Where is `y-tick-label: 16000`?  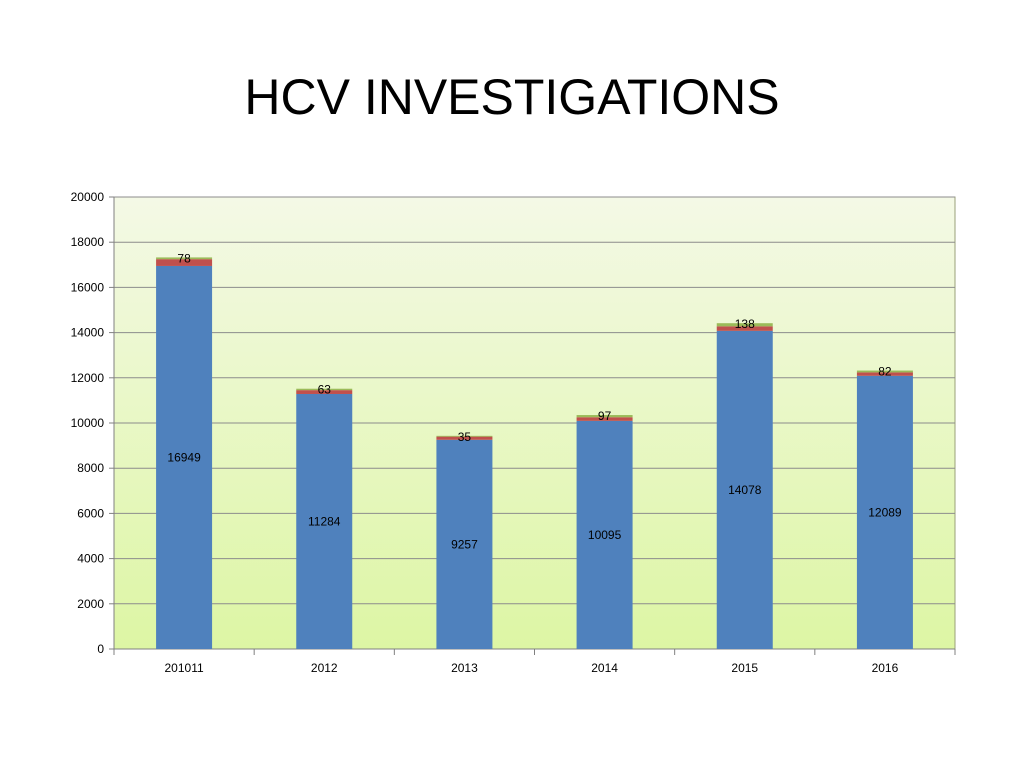 y-tick-label: 16000 is located at coordinates (88, 287).